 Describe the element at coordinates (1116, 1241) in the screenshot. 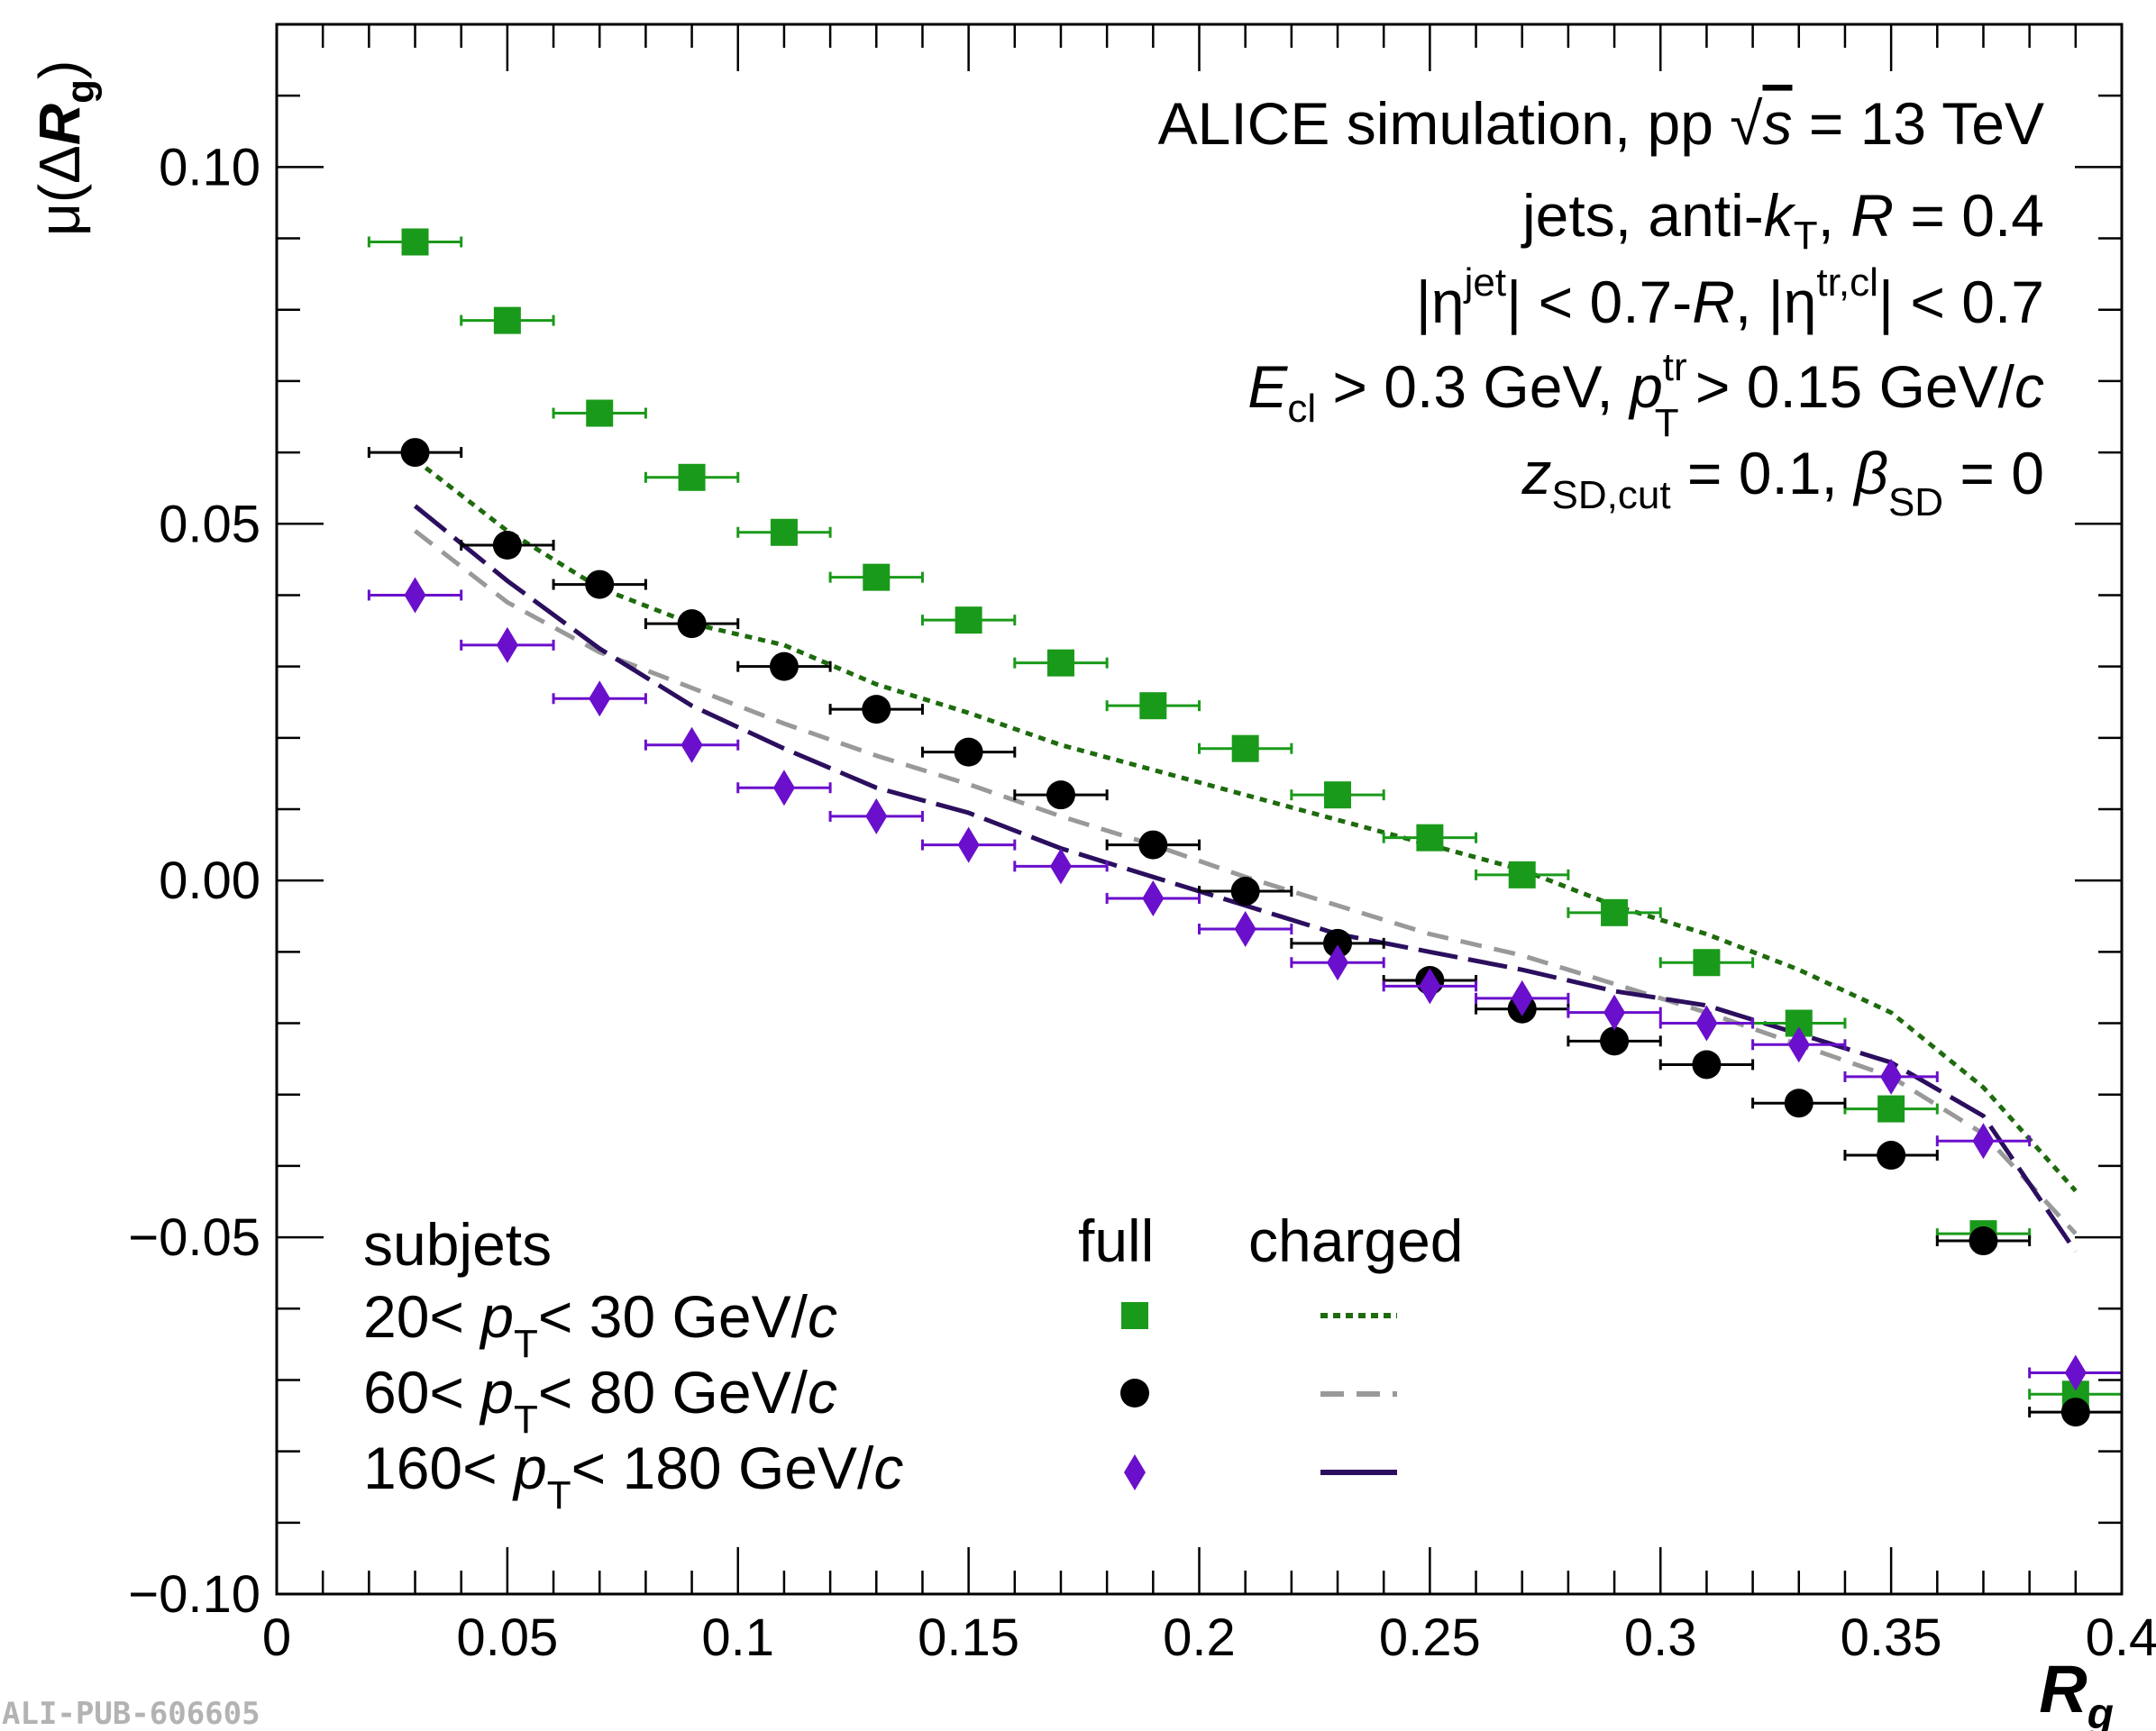

I see `legend-col-full: full` at that location.